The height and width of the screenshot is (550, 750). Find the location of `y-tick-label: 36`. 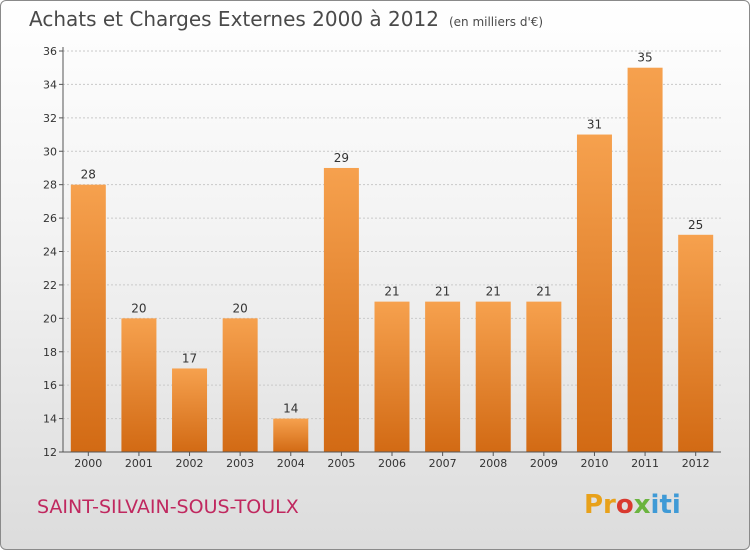

y-tick-label: 36 is located at coordinates (50, 51).